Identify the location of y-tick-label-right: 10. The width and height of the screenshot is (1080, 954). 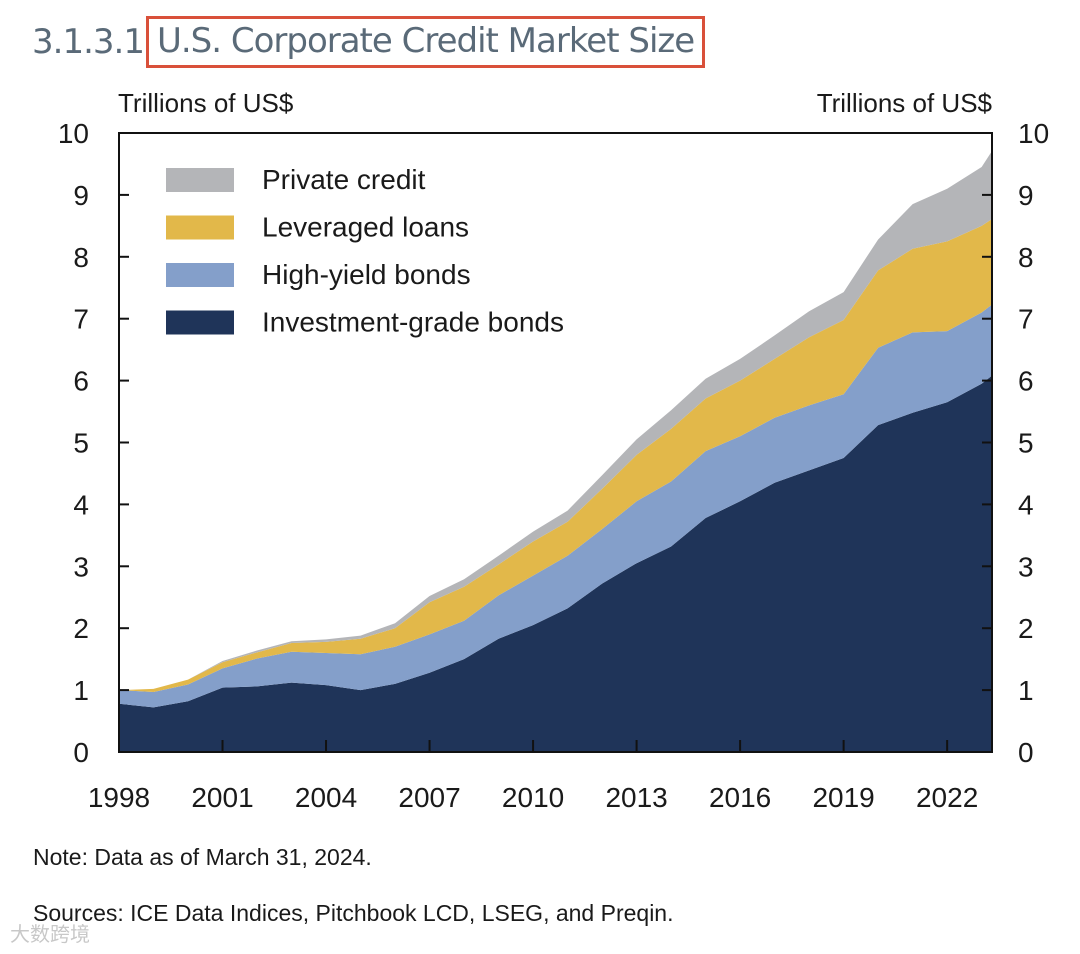
(1033, 133).